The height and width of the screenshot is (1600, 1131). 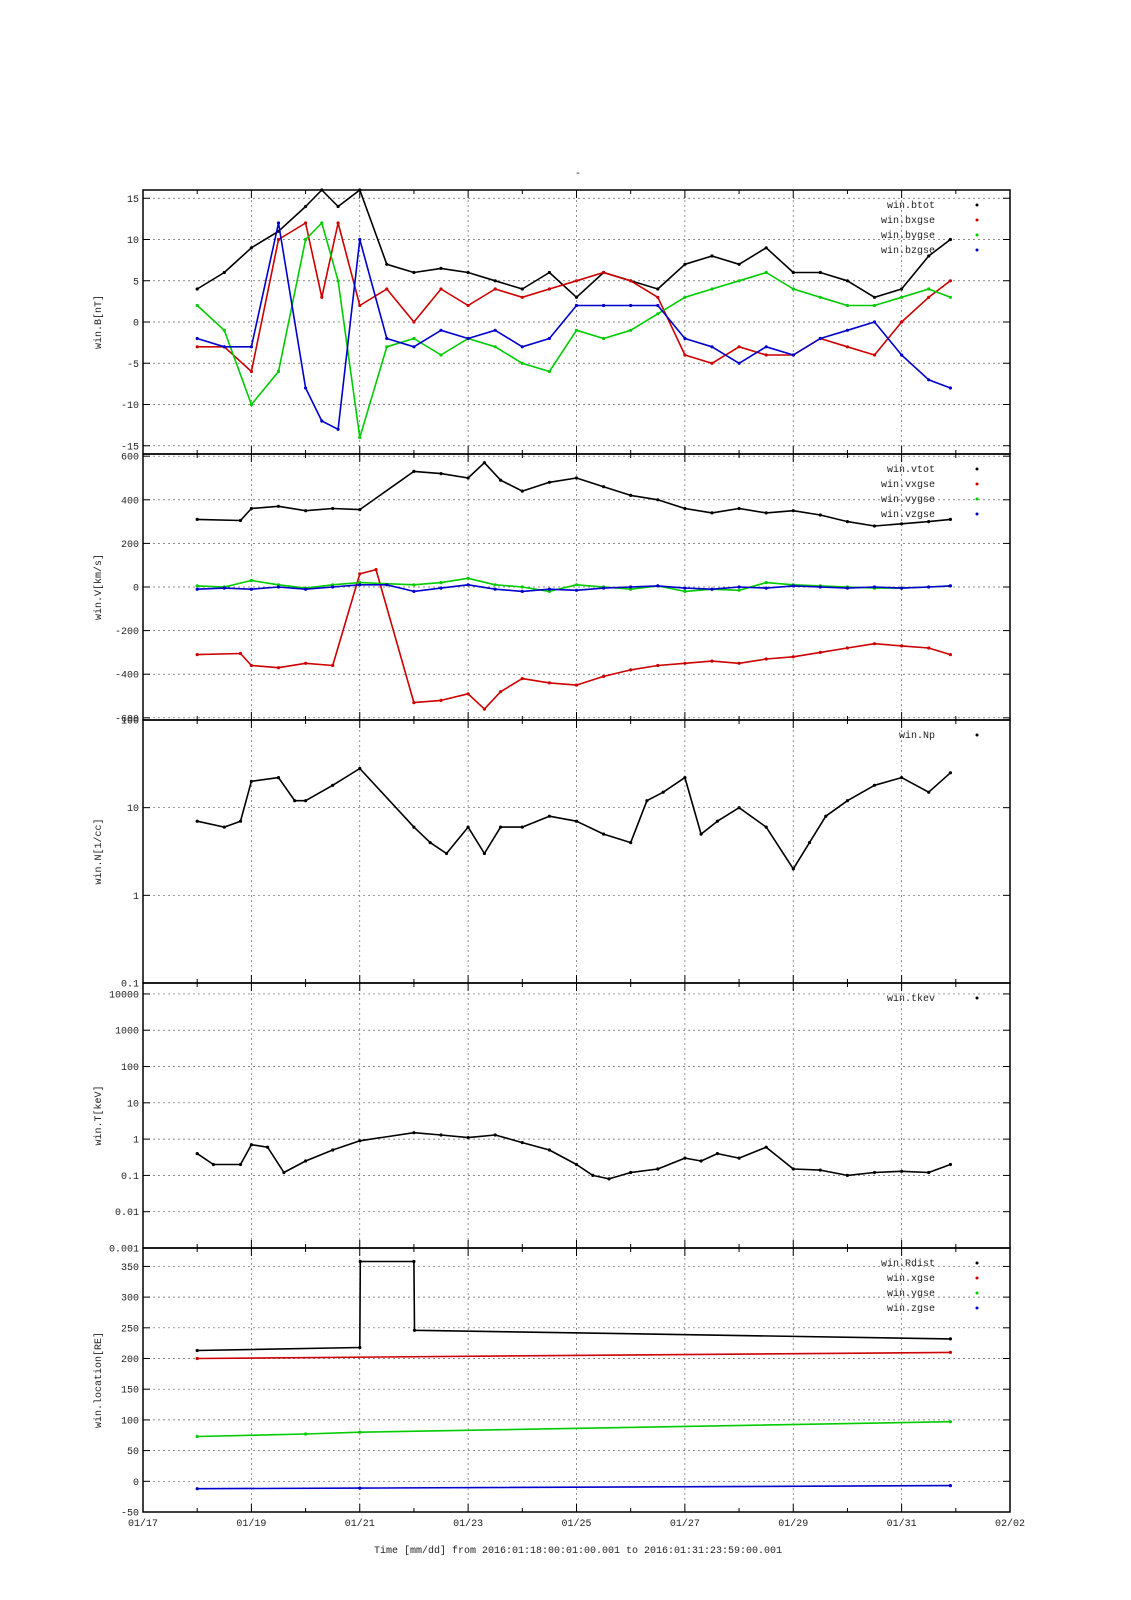 What do you see at coordinates (143, 1524) in the screenshot?
I see `x-tick-label: 01/17` at bounding box center [143, 1524].